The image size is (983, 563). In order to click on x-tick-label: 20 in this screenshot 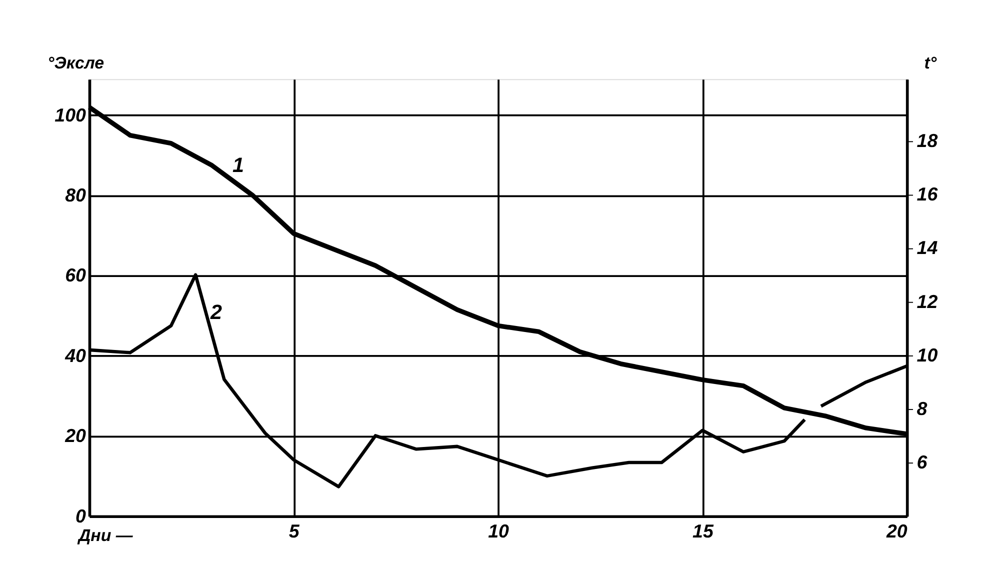, I will do `click(896, 531)`.